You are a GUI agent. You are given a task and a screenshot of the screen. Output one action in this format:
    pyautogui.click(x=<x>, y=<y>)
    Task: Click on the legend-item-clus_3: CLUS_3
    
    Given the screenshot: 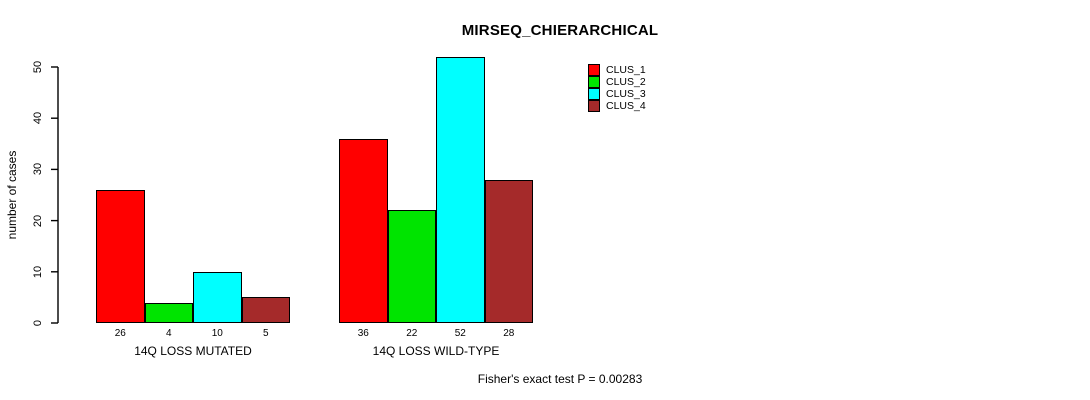 What is the action you would take?
    pyautogui.click(x=617, y=94)
    